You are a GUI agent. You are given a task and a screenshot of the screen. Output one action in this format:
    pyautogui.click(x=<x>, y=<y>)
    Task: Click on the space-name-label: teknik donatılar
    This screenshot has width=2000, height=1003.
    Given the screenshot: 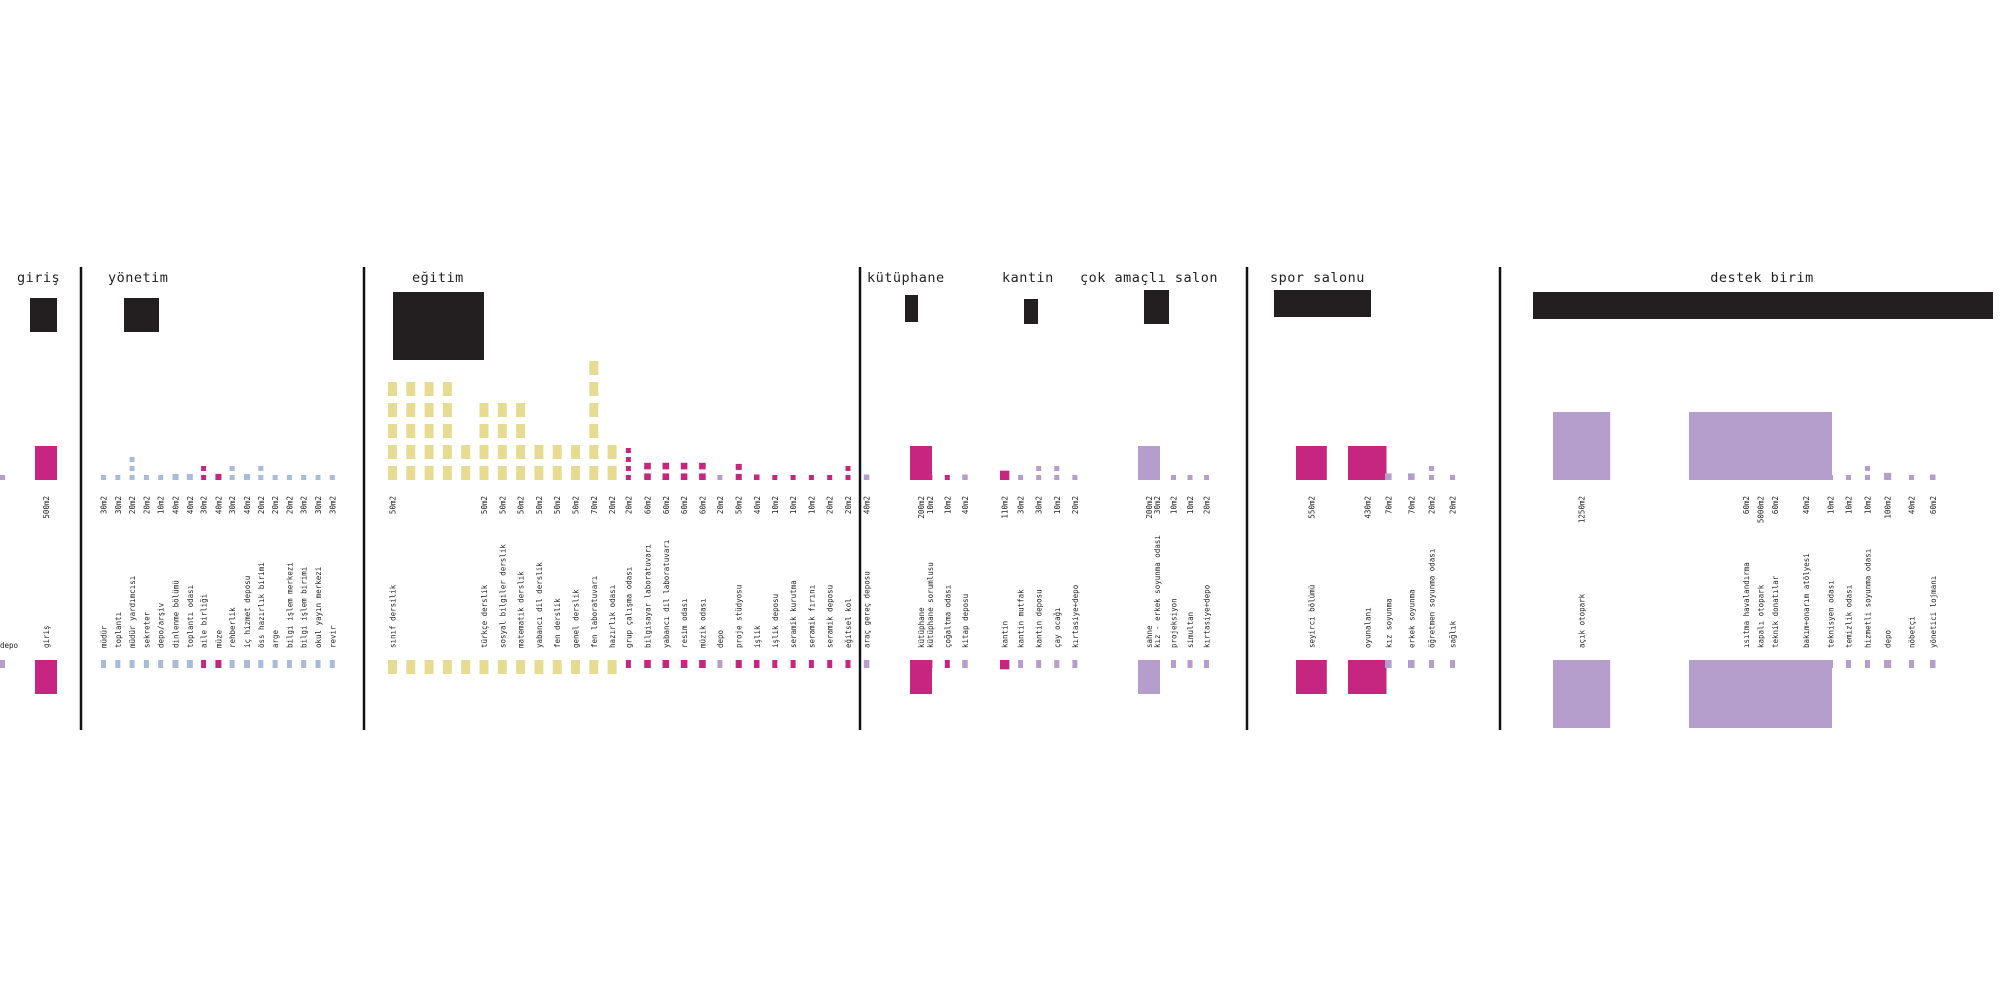 What is the action you would take?
    pyautogui.click(x=1775, y=611)
    